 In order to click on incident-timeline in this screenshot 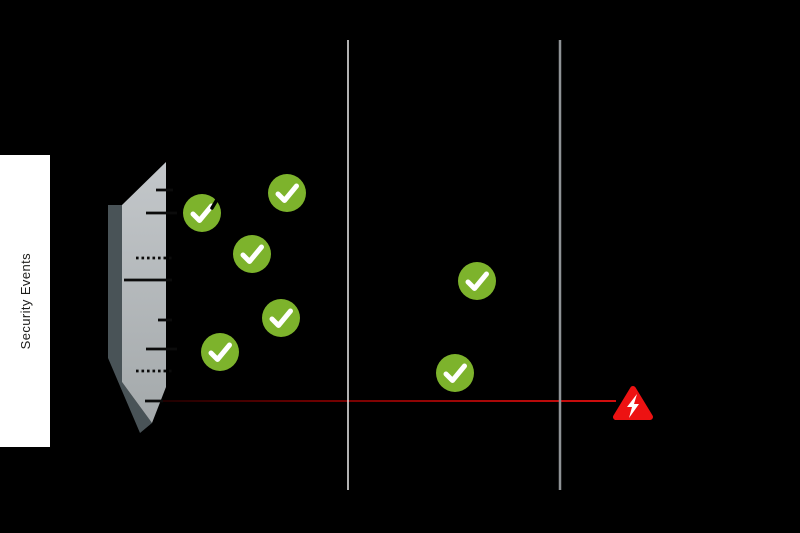, I will do `click(388, 401)`.